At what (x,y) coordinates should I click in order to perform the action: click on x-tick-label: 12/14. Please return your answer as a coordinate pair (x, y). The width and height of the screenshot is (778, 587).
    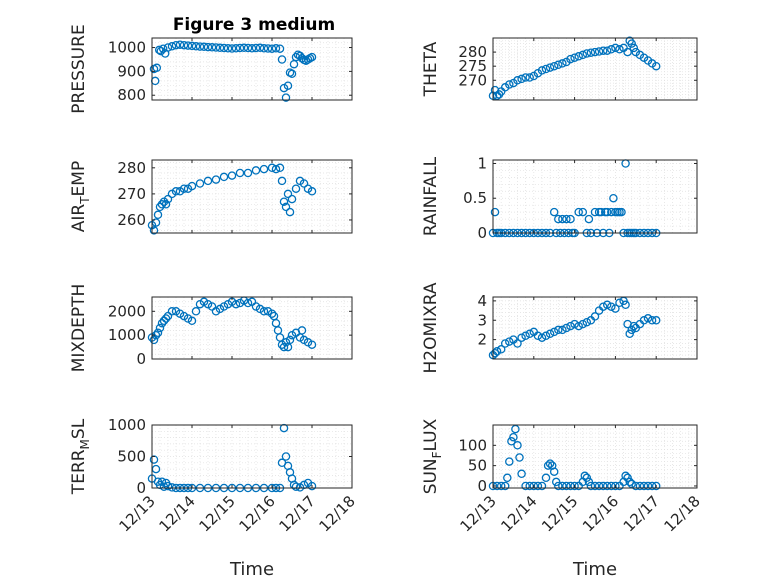
    Looking at the image, I should click on (177, 513).